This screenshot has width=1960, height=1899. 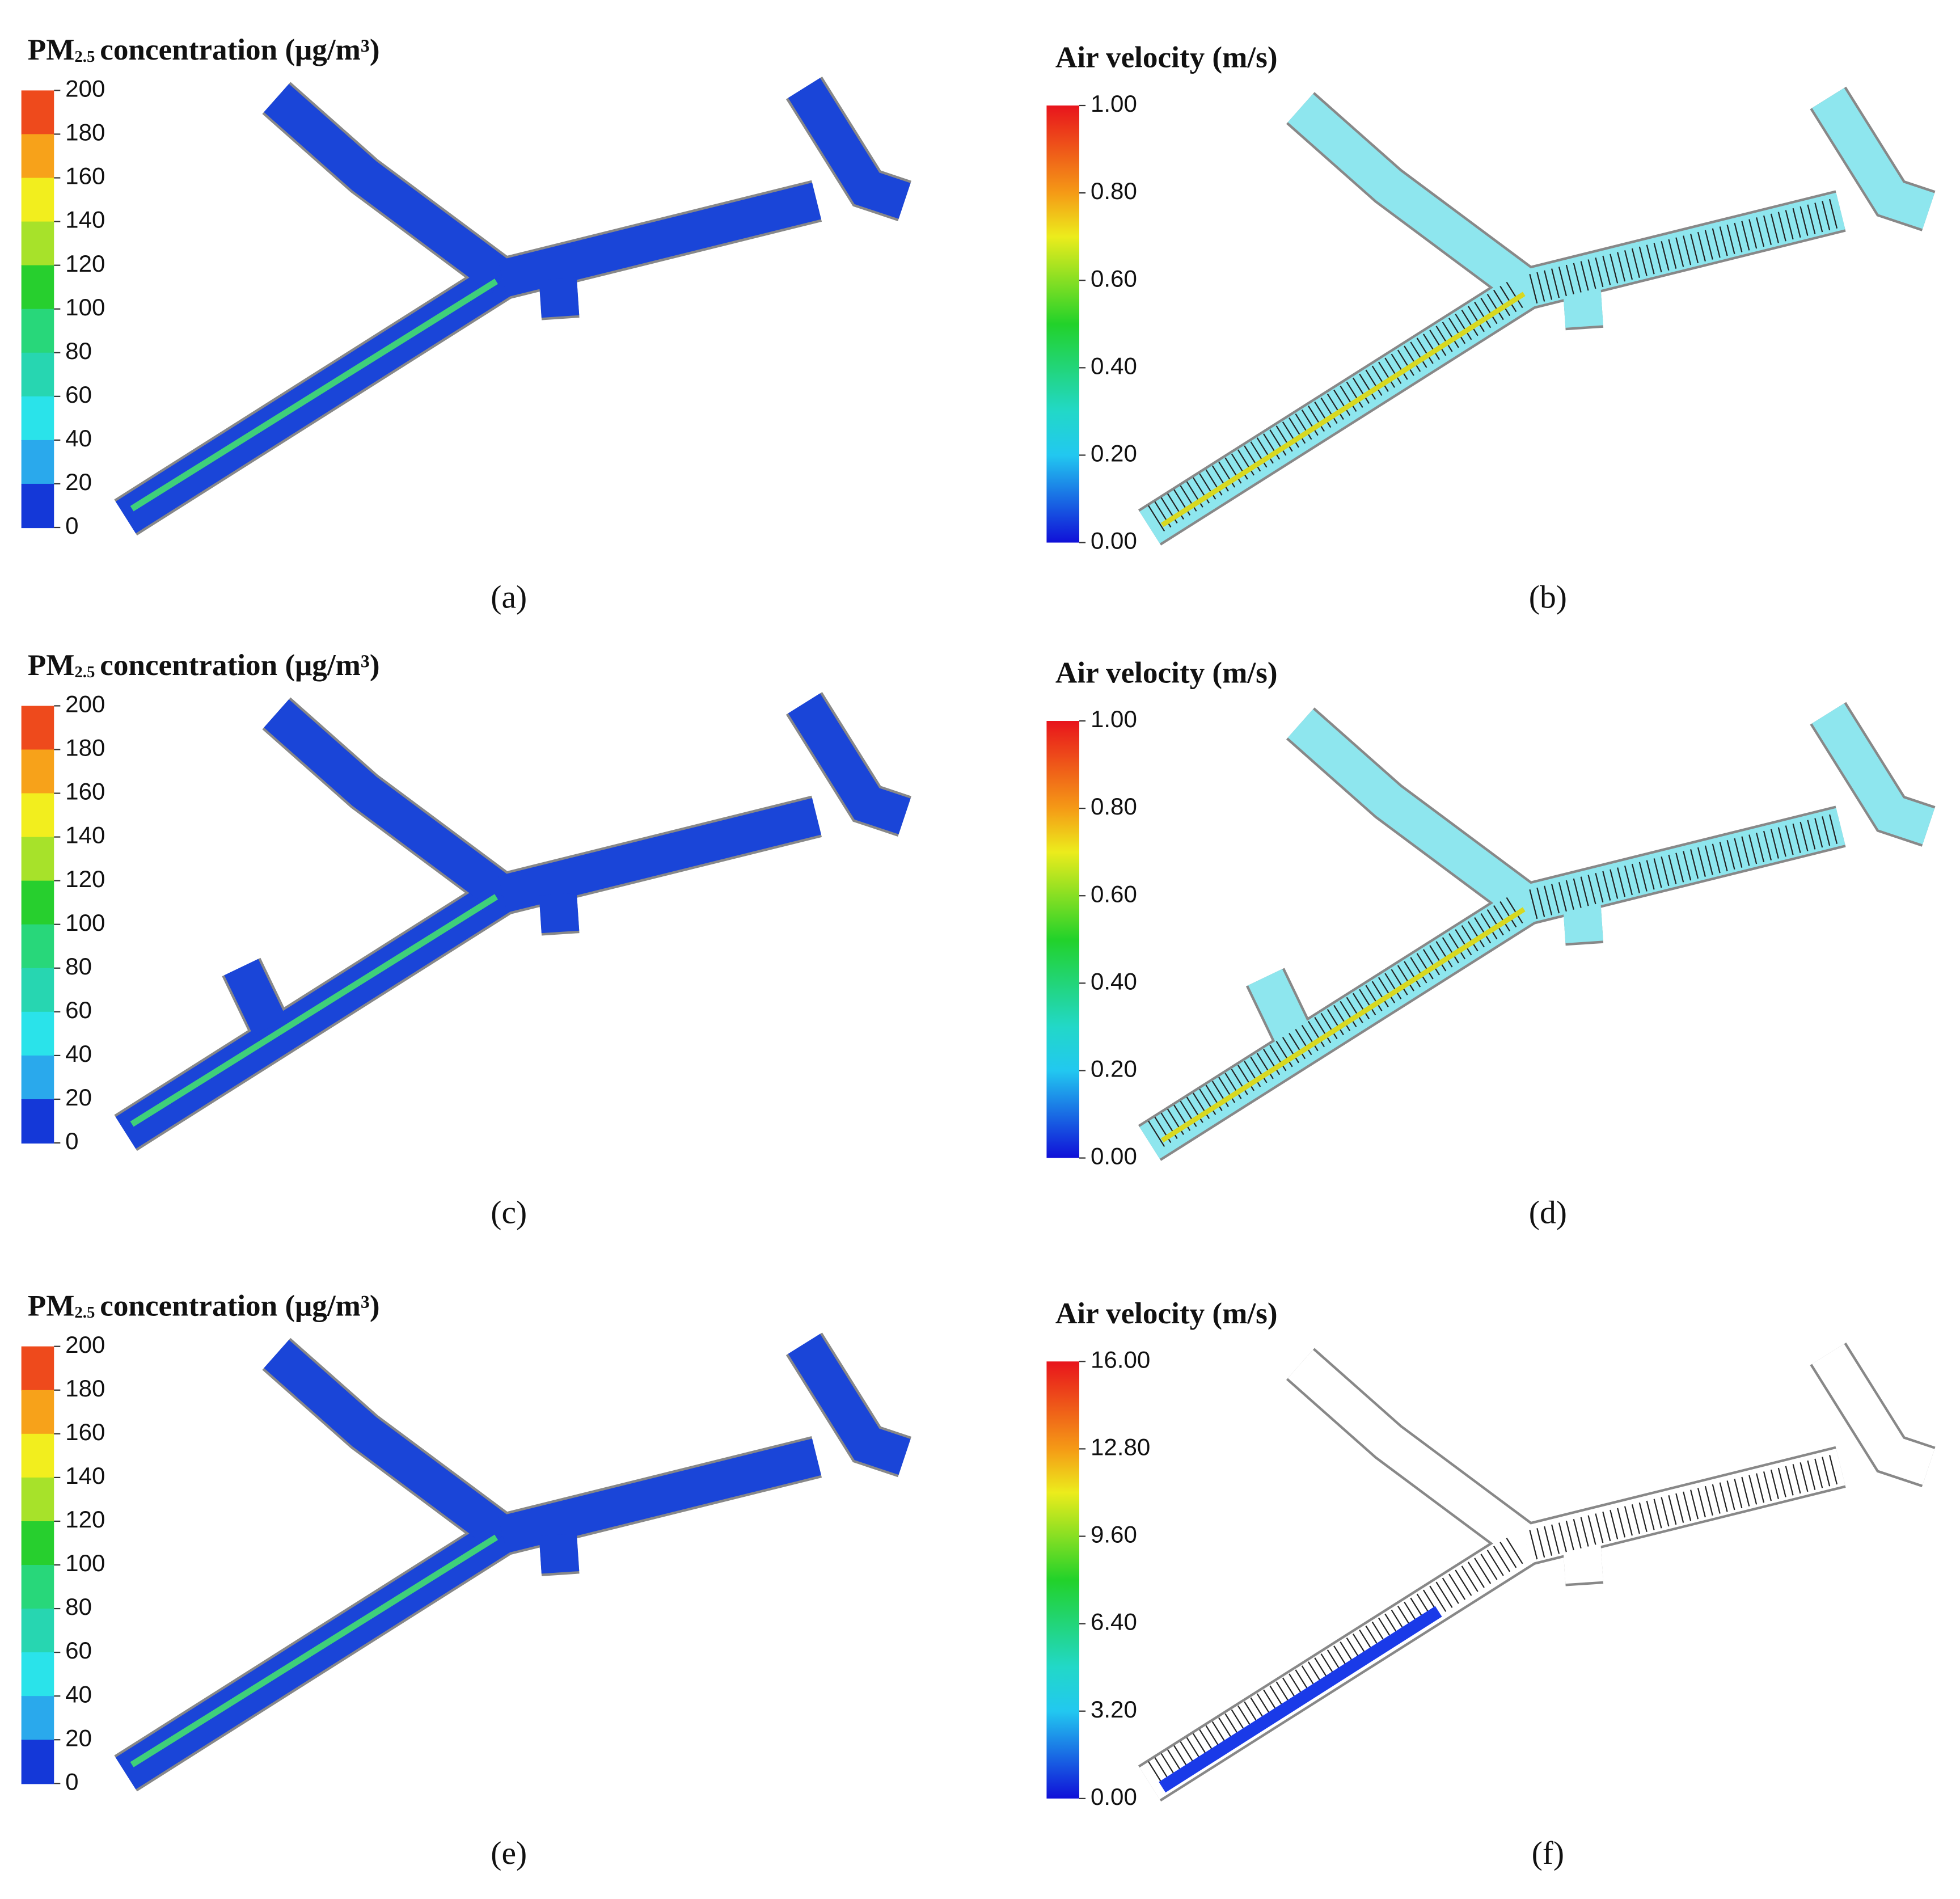 What do you see at coordinates (509, 1853) in the screenshot?
I see `panel-caption: (e)` at bounding box center [509, 1853].